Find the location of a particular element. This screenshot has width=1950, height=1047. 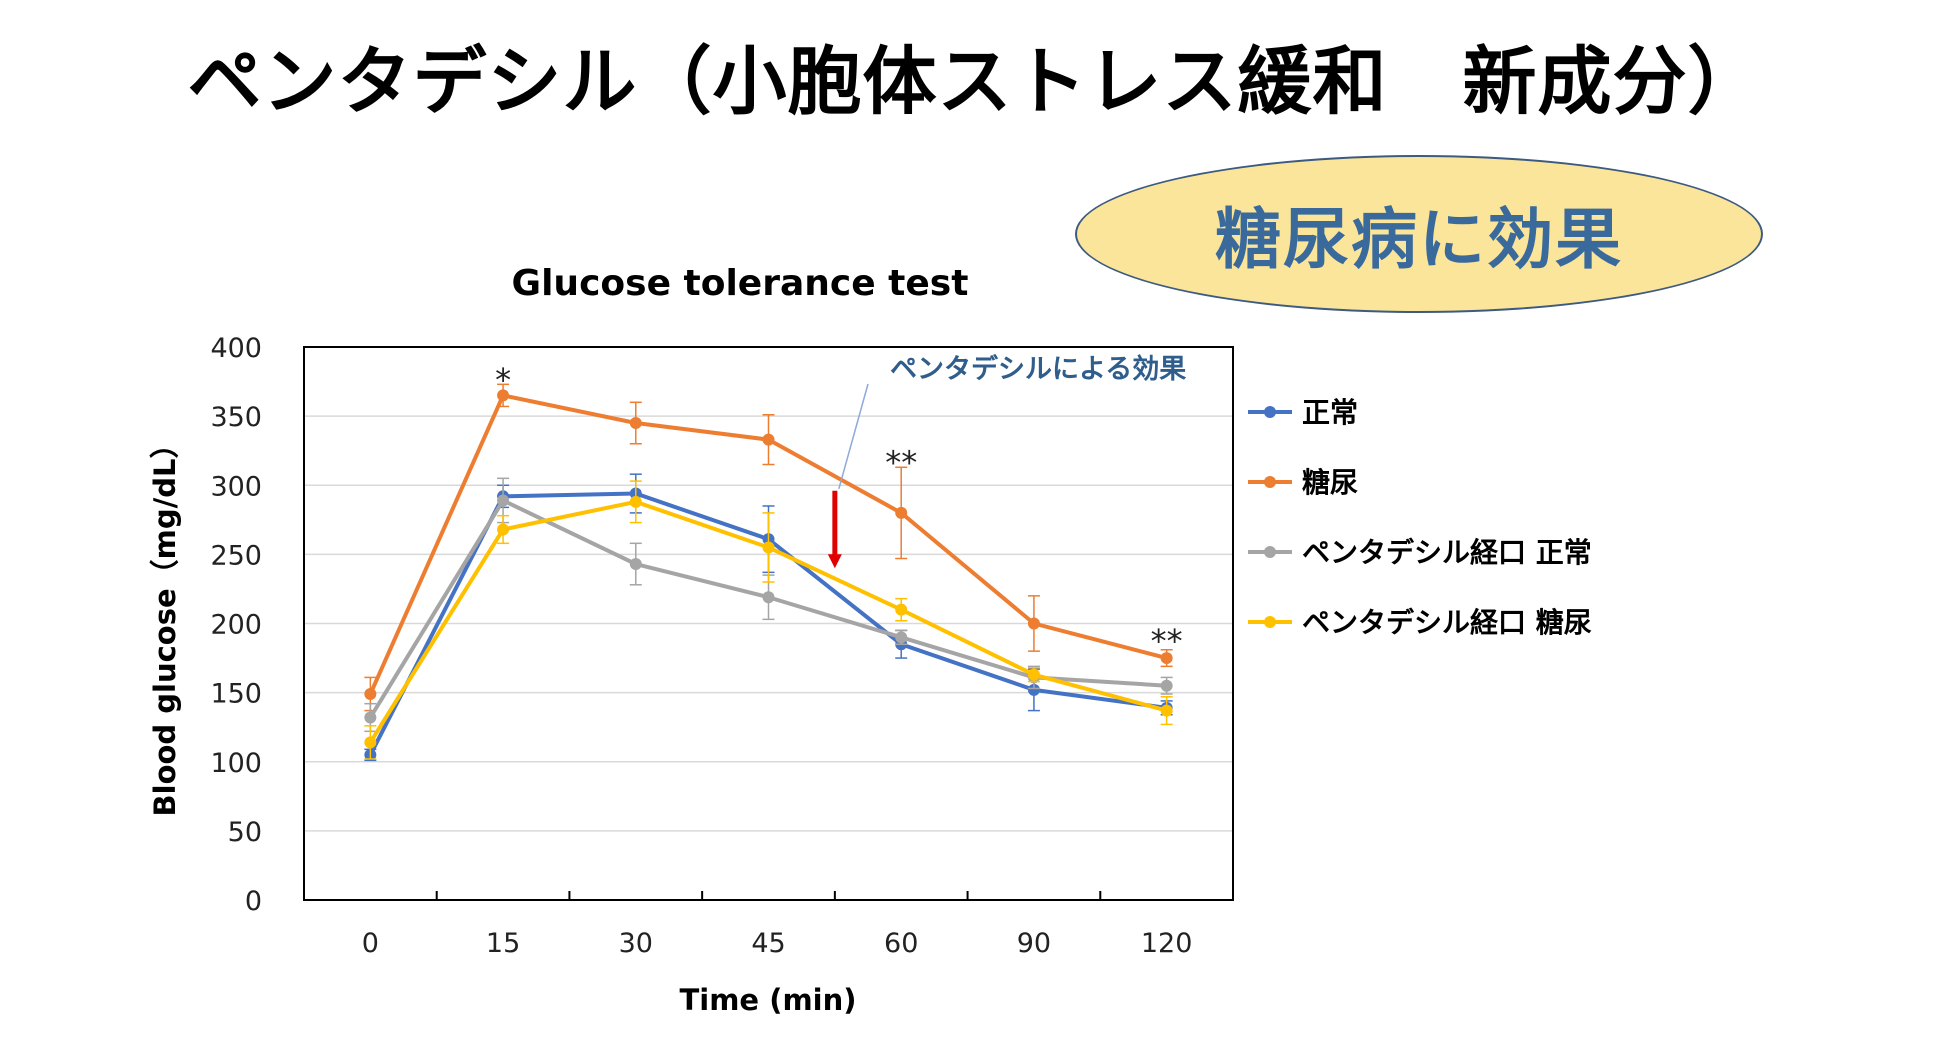

significance-marker: * is located at coordinates (503, 380).